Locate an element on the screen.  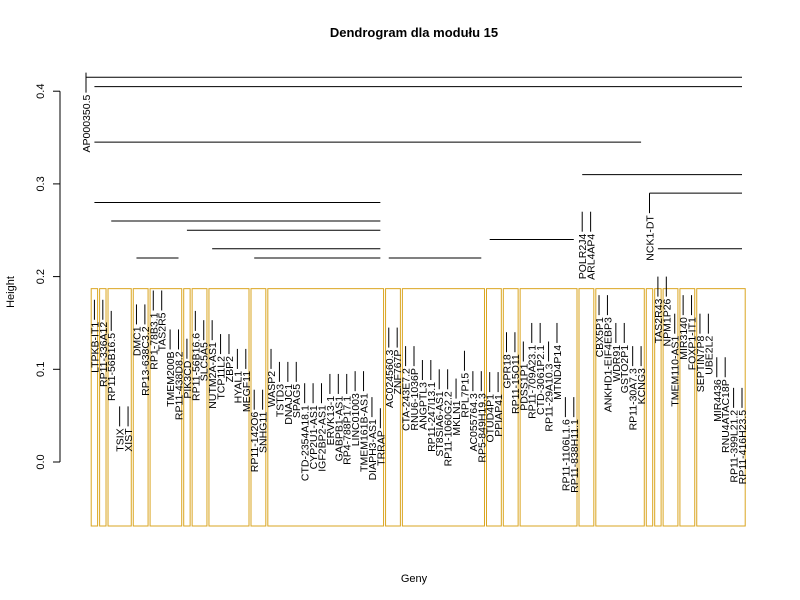
x-axis-label: Geny is located at coordinates (414, 579).